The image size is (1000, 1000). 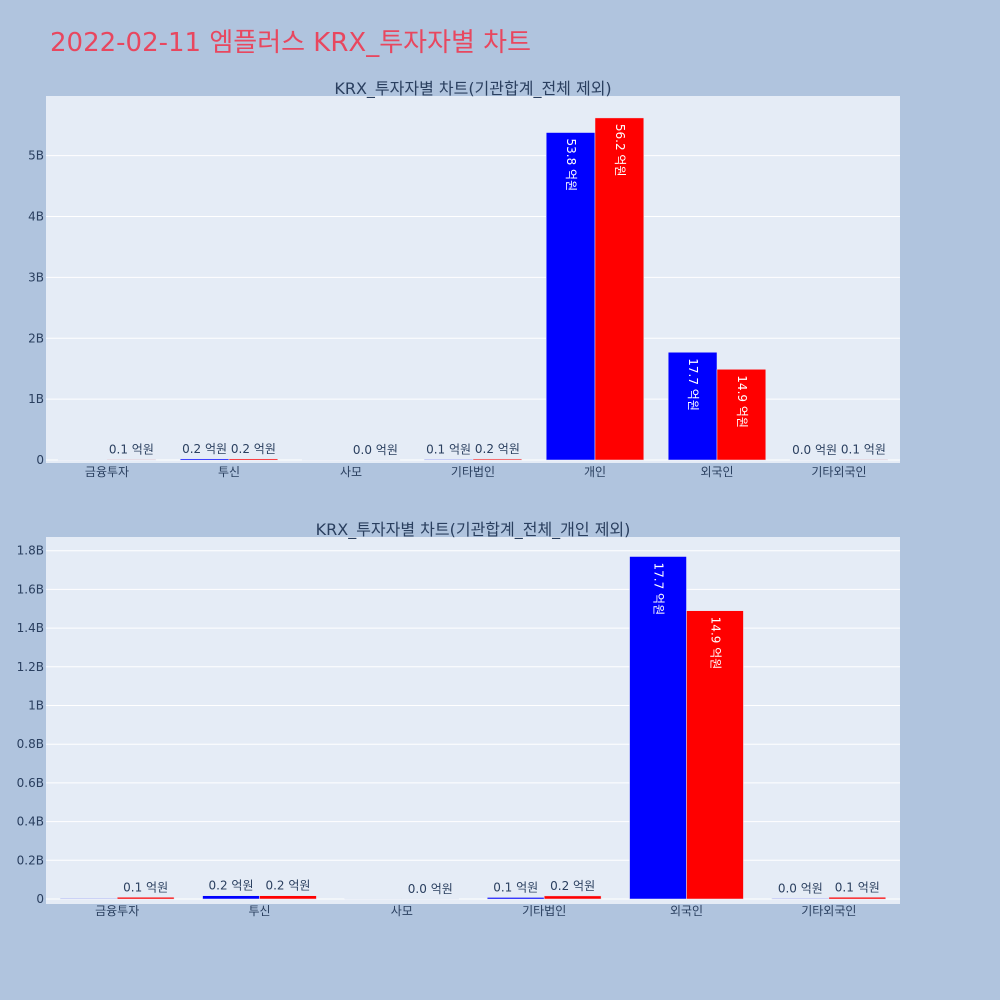 I want to click on y-tick-label: 0.2B, so click(x=30, y=860).